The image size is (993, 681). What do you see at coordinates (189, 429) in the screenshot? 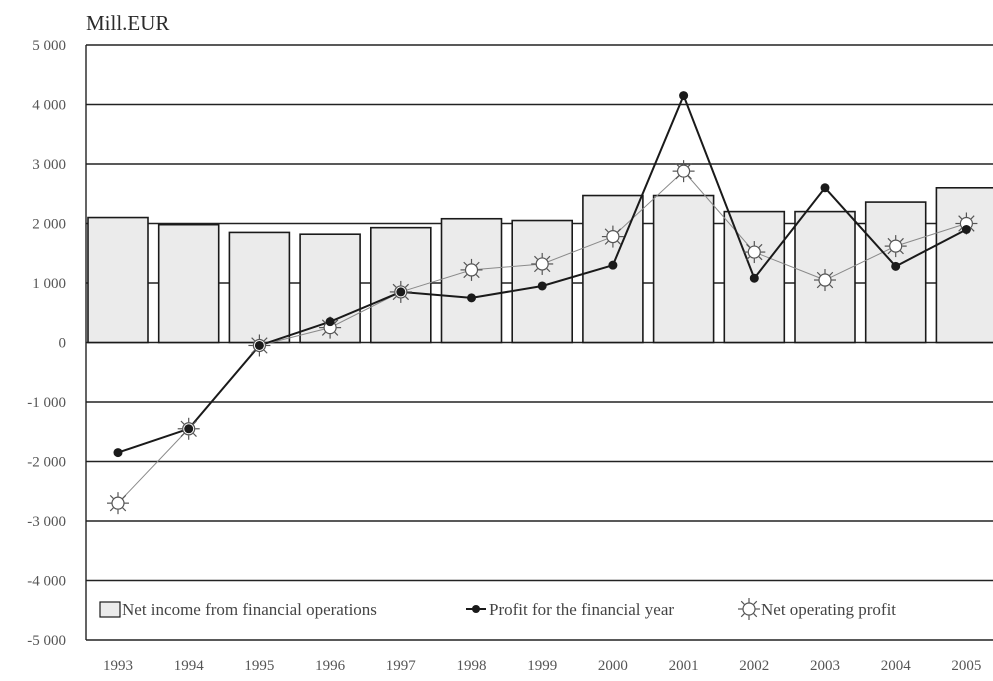
I see `marker-profit-1994` at bounding box center [189, 429].